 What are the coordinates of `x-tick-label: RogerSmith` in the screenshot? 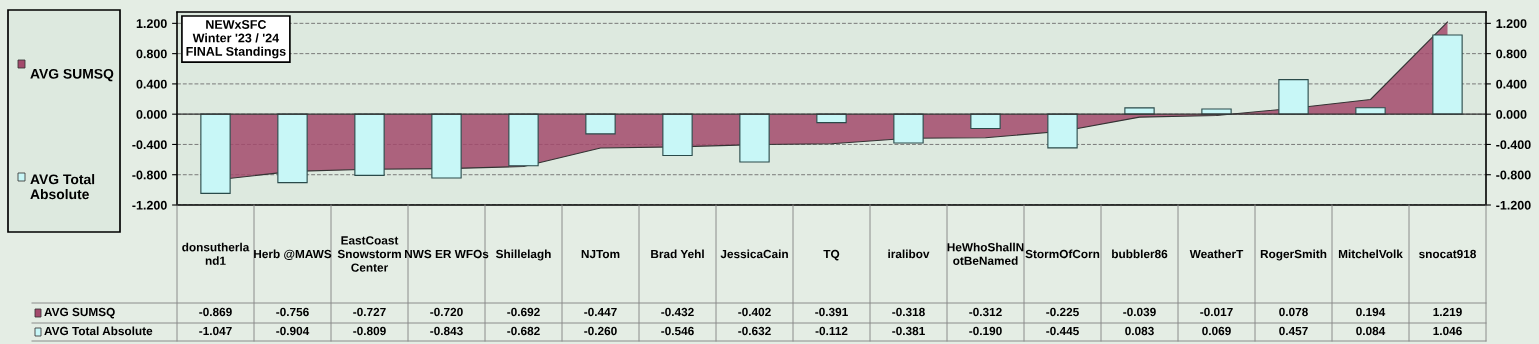 It's located at (1293, 255).